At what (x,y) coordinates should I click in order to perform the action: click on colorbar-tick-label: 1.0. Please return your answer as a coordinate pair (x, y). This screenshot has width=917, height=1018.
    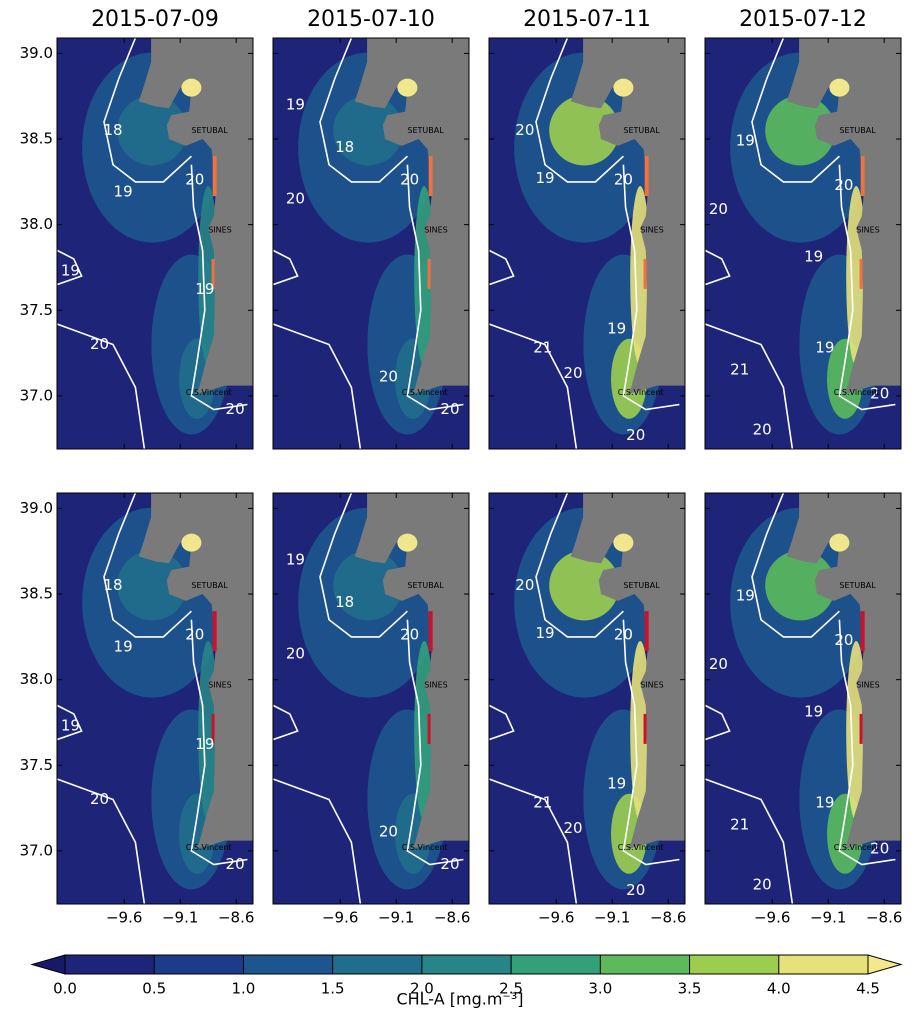
    Looking at the image, I should click on (244, 989).